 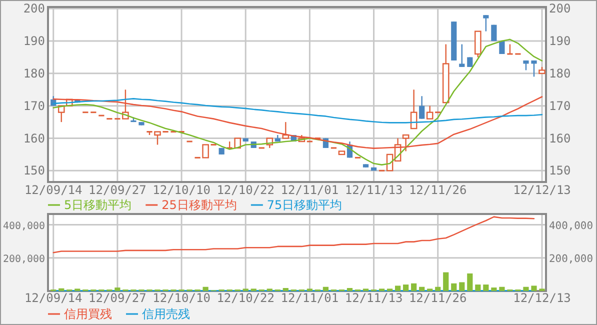 What do you see at coordinates (560, 105) in the screenshot?
I see `y2-tick-label: 170` at bounding box center [560, 105].